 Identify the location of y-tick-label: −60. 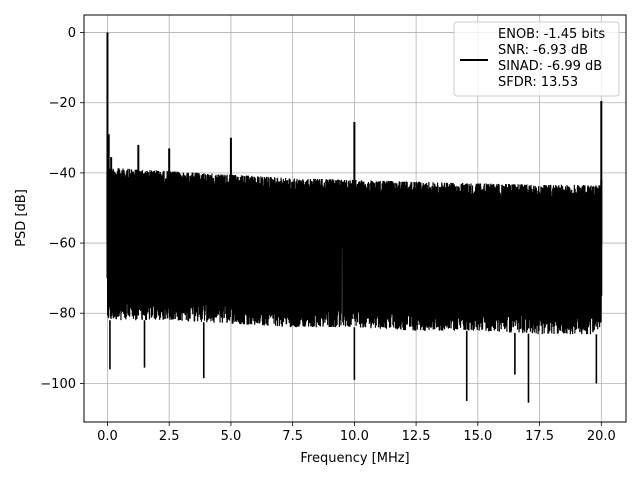
(62, 244).